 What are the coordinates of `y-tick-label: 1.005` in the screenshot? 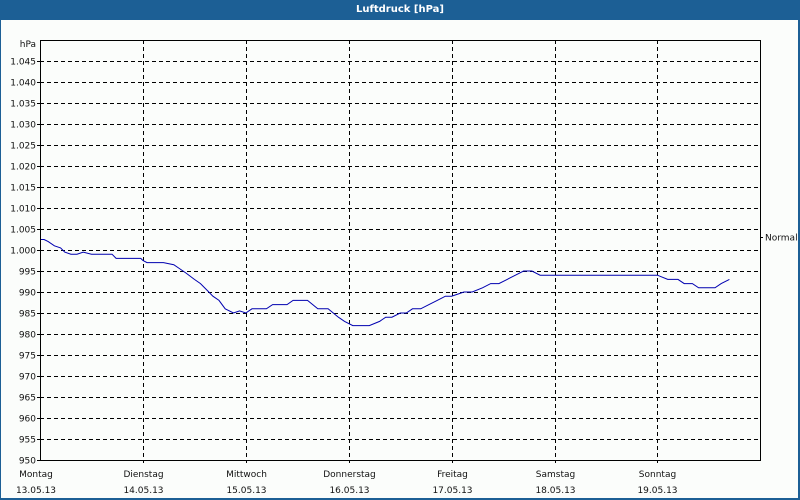 It's located at (23, 231).